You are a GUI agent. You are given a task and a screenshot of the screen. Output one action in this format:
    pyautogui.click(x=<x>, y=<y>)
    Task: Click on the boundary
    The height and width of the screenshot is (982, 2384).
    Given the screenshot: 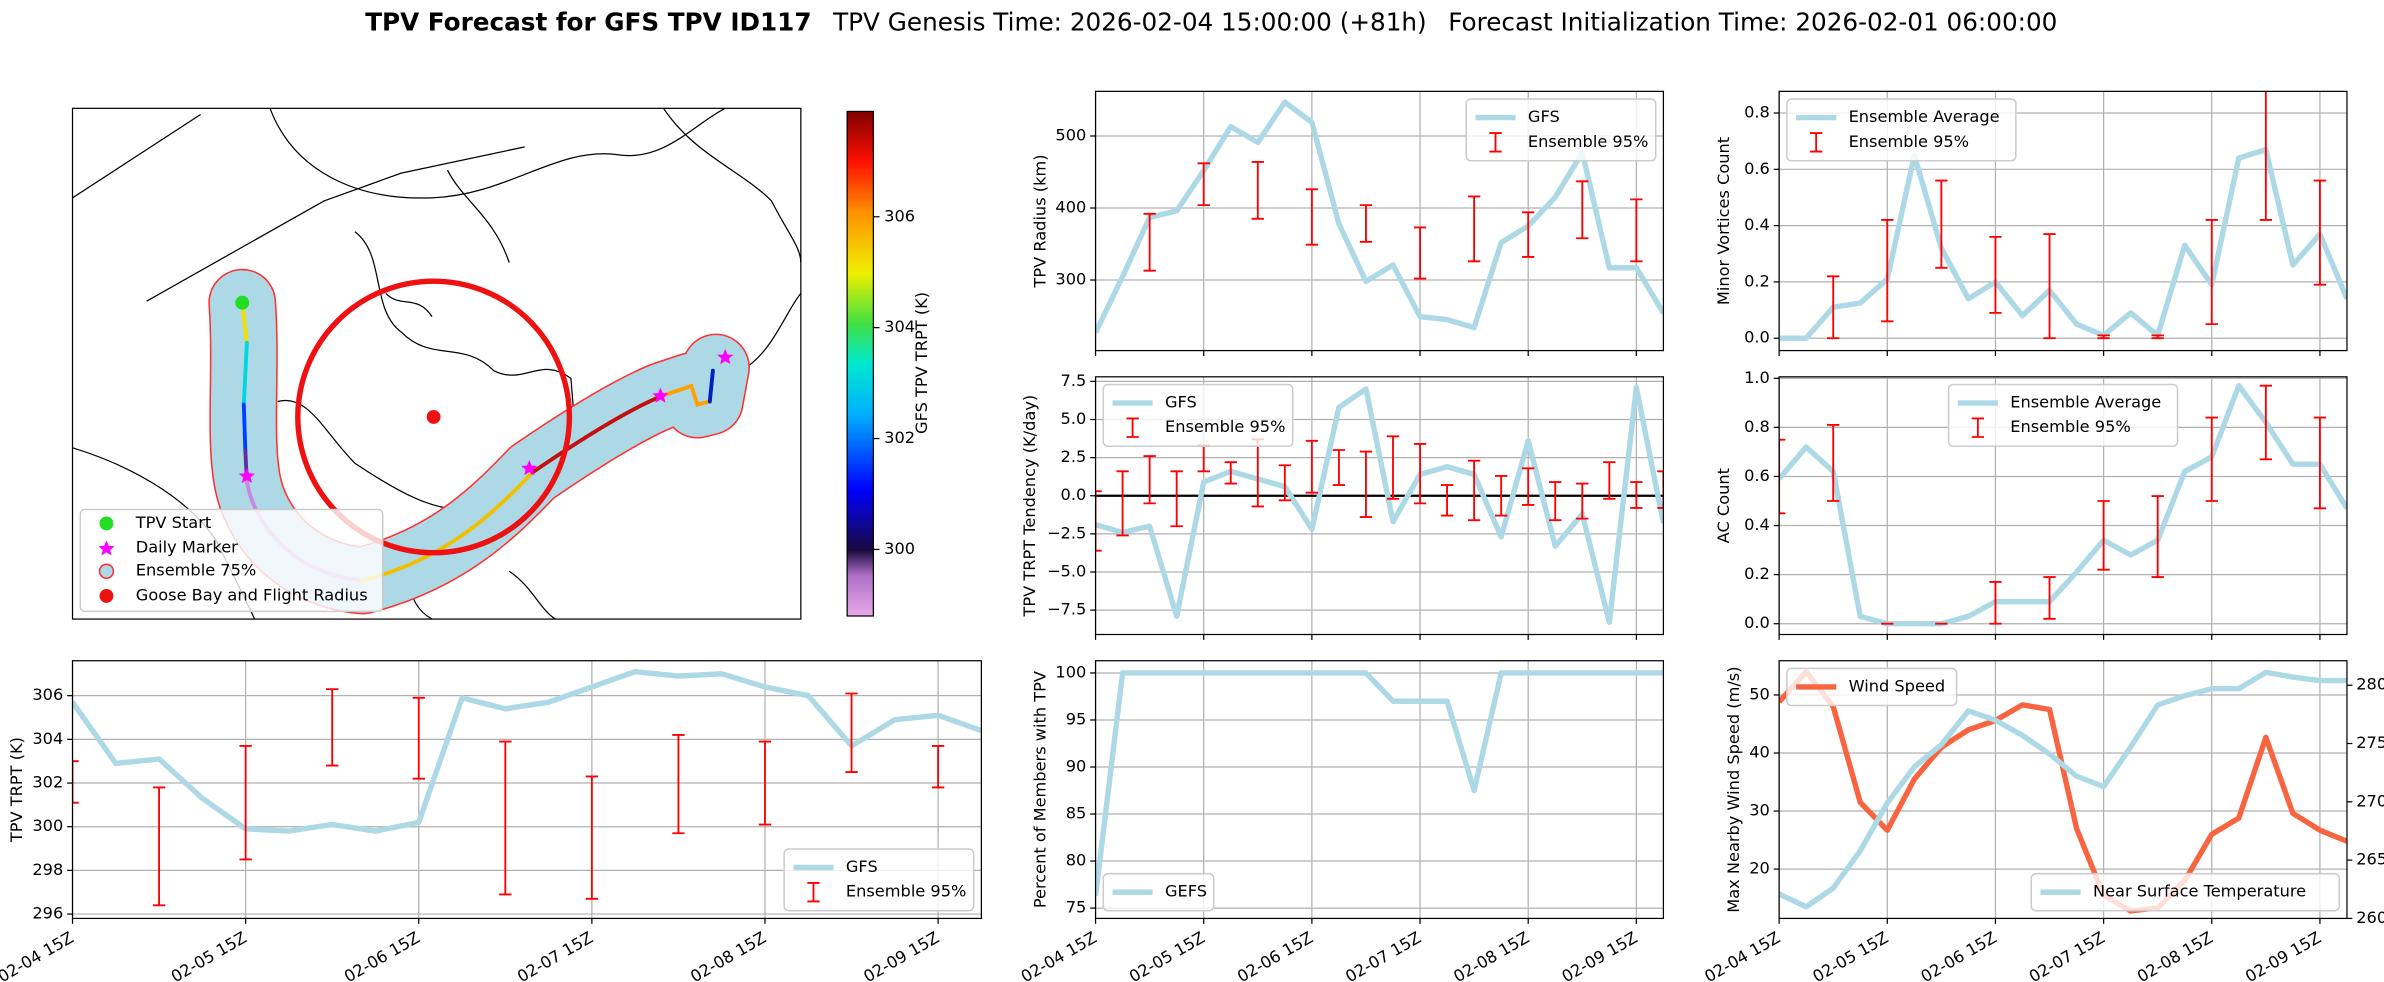 What is the action you would take?
    pyautogui.click(x=298, y=207)
    